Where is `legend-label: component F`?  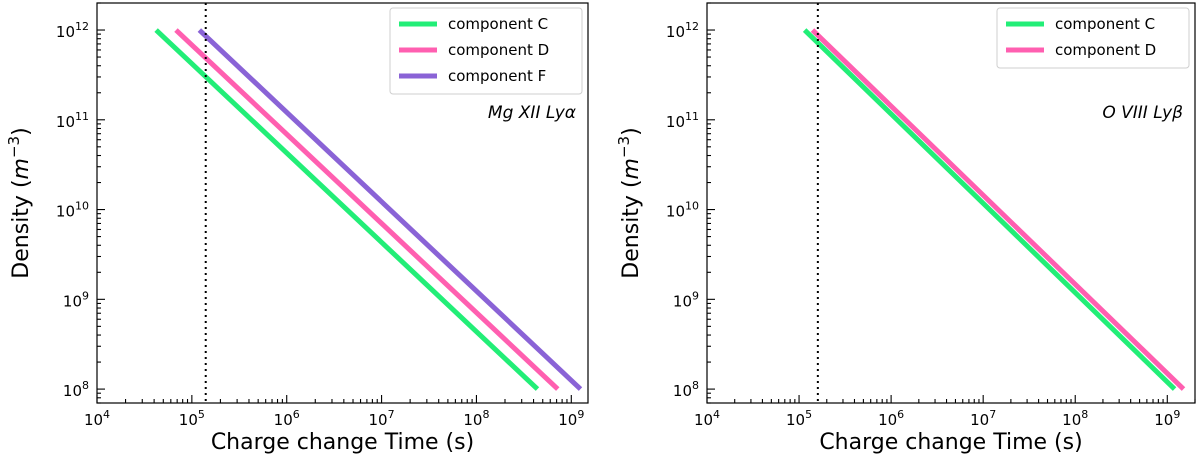 legend-label: component F is located at coordinates (497, 76).